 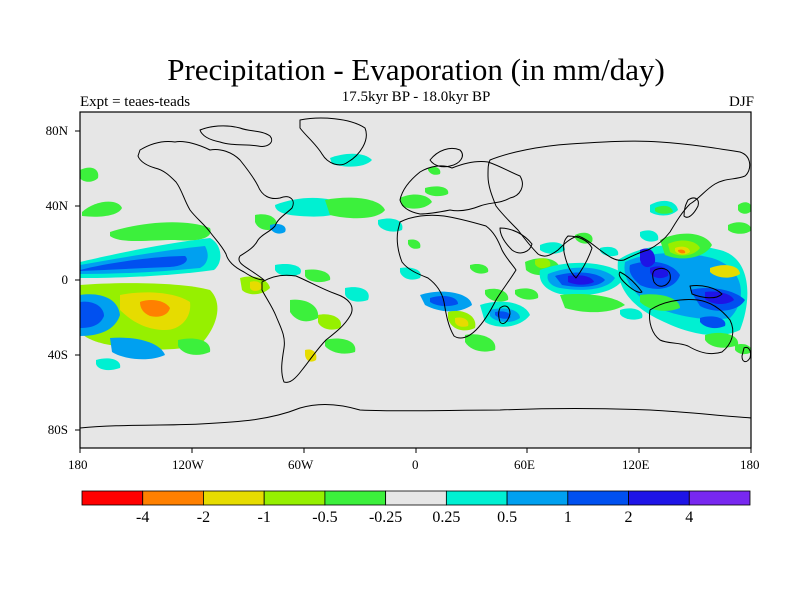 I want to click on colorbar-label: 0.5, so click(x=507, y=517).